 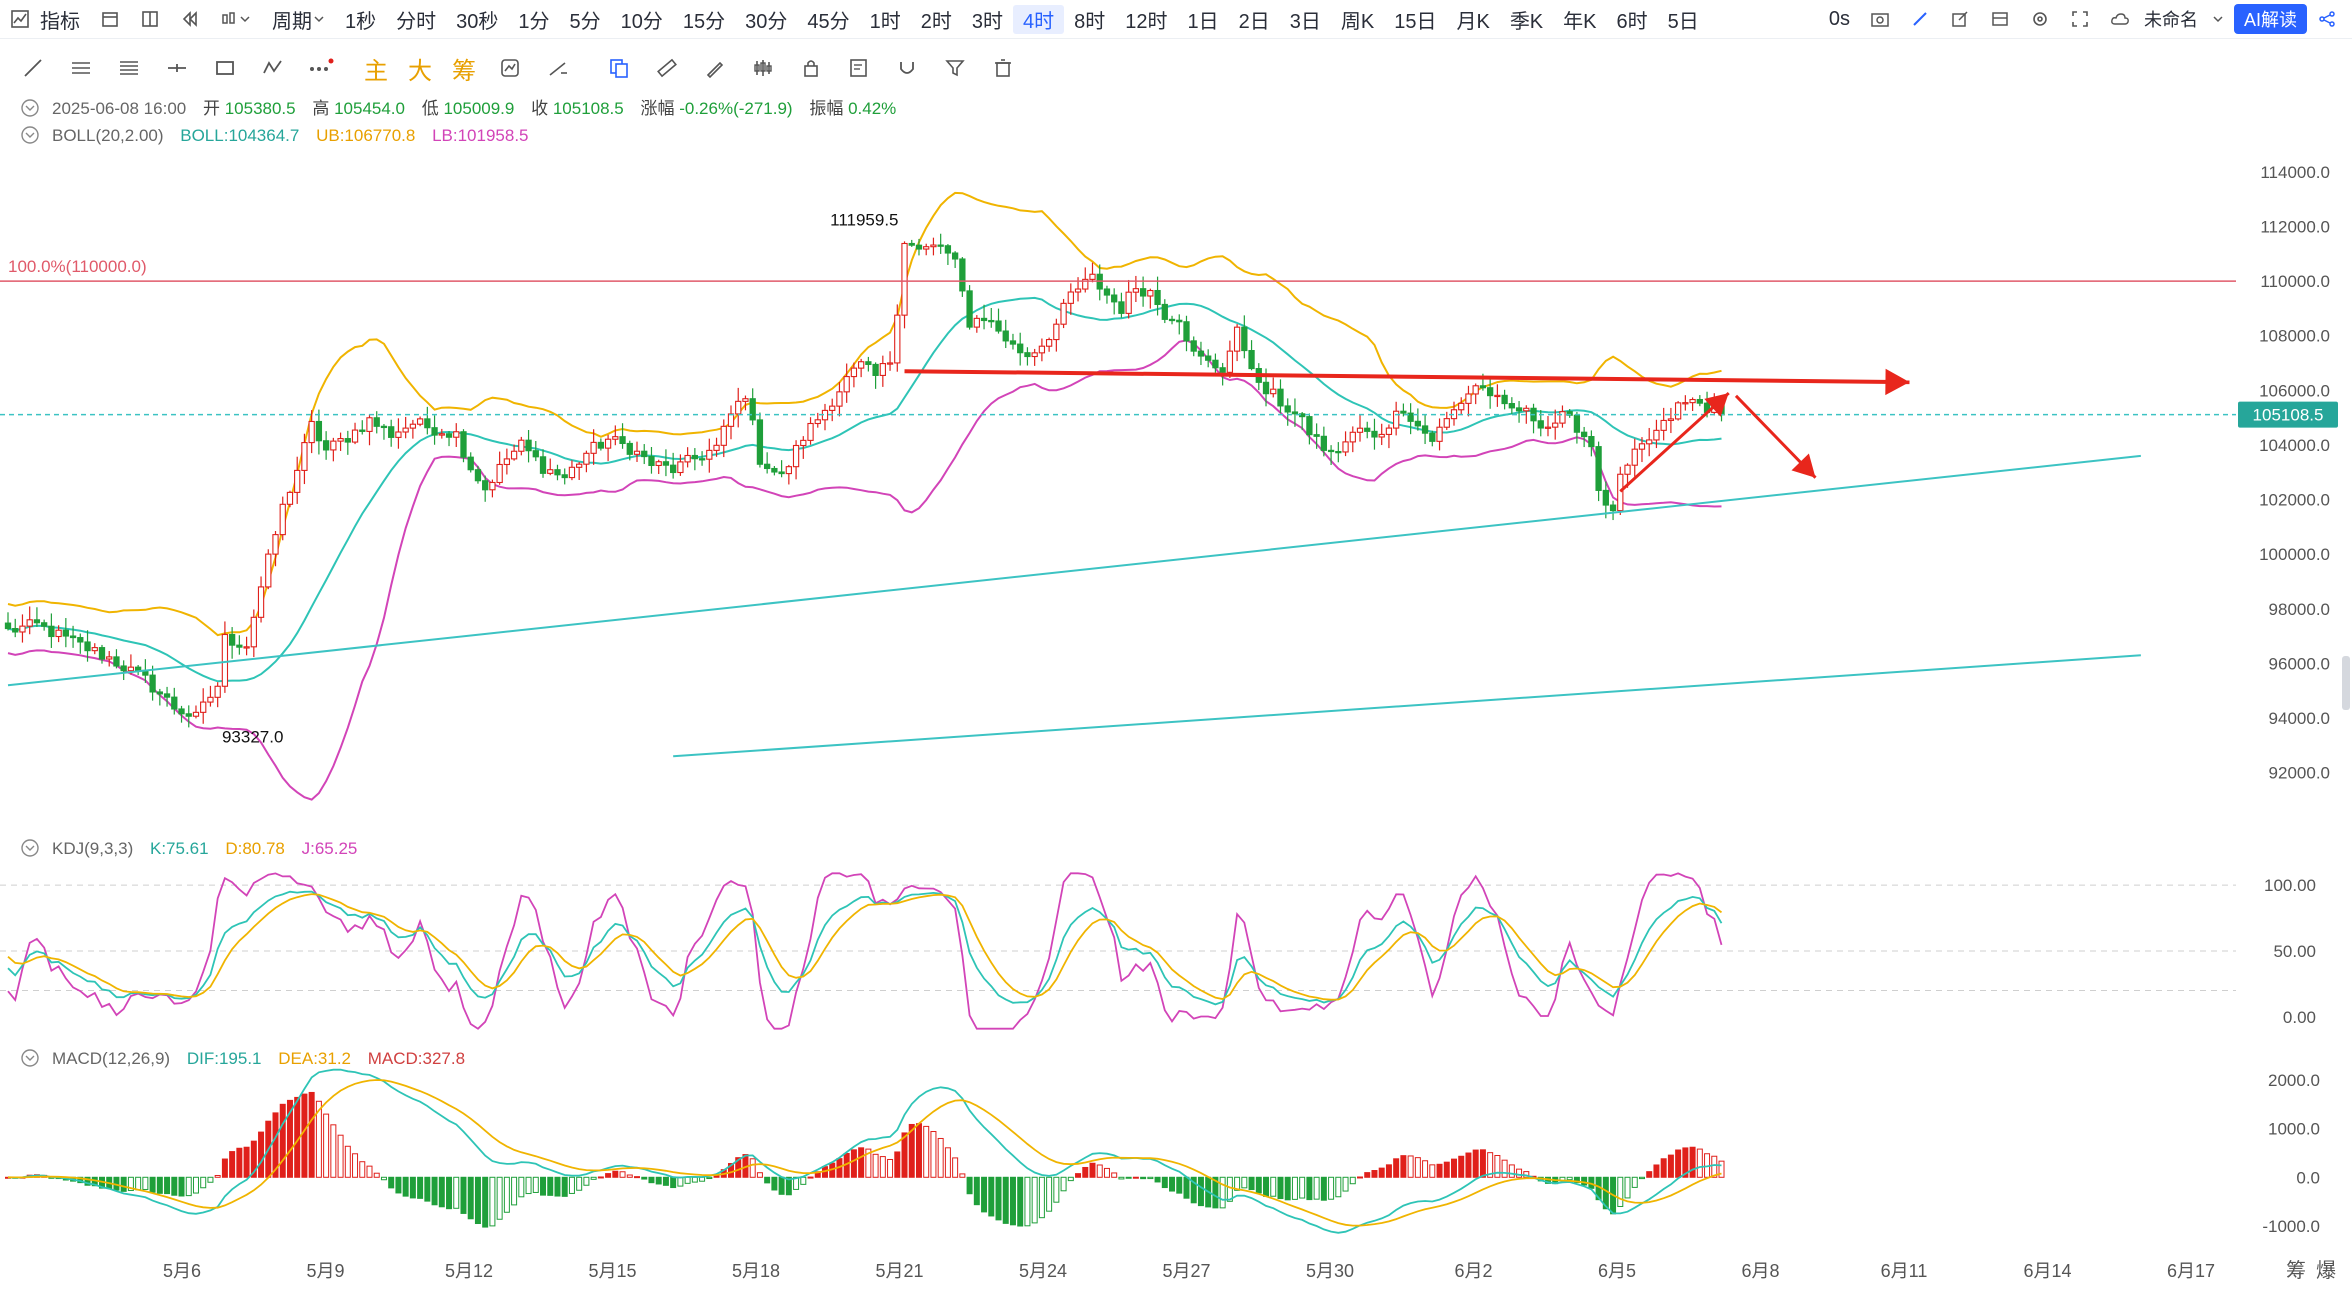 What do you see at coordinates (955, 68) in the screenshot?
I see `filter-icon` at bounding box center [955, 68].